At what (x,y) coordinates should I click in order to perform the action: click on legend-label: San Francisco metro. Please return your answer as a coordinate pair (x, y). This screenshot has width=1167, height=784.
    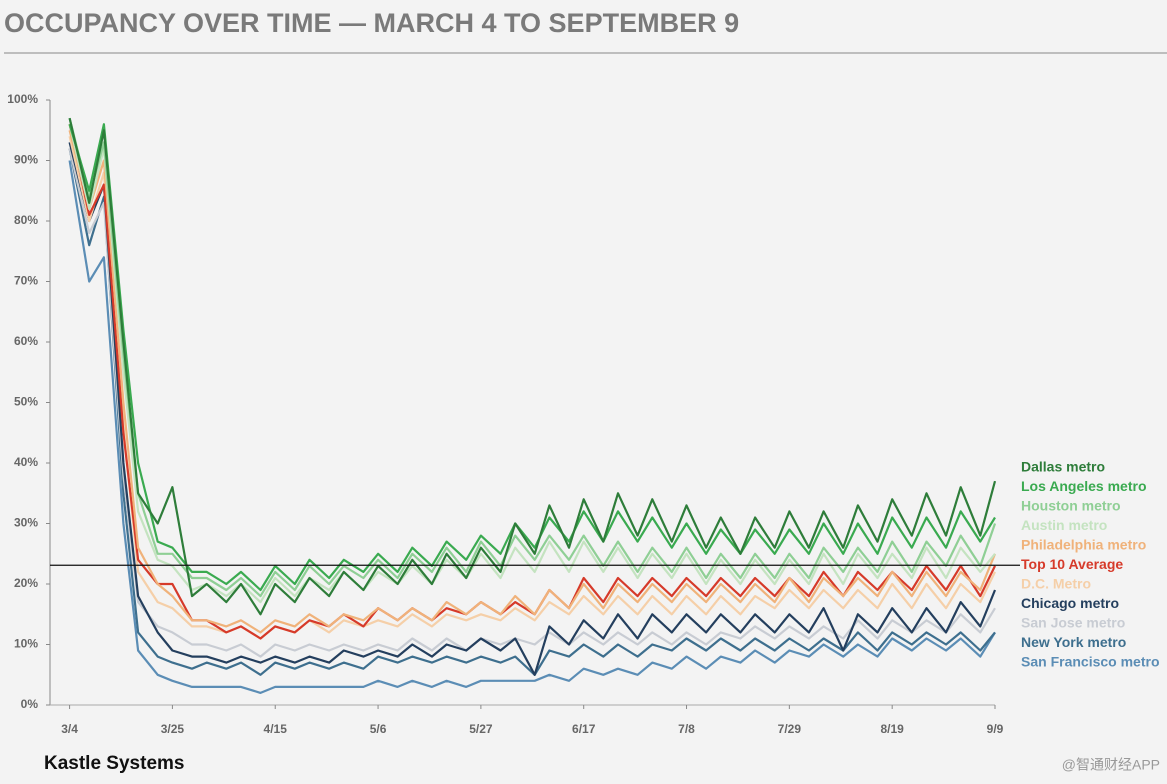
    Looking at the image, I should click on (1090, 662).